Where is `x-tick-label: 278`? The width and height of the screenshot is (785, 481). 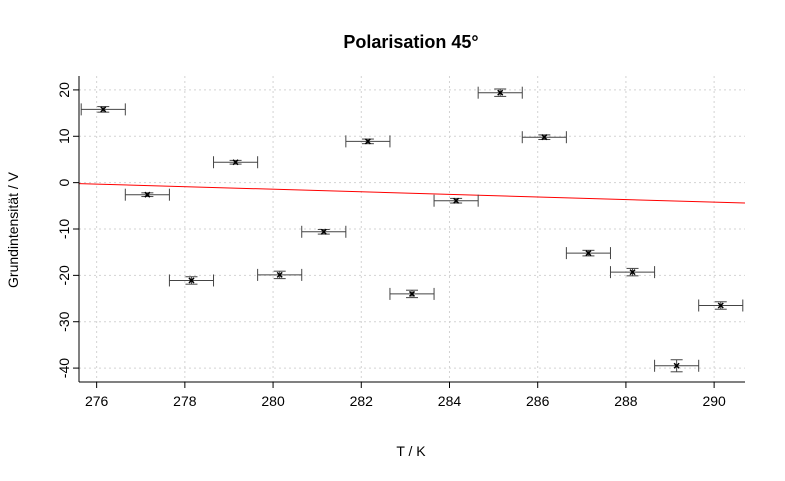
x-tick-label: 278 is located at coordinates (185, 401).